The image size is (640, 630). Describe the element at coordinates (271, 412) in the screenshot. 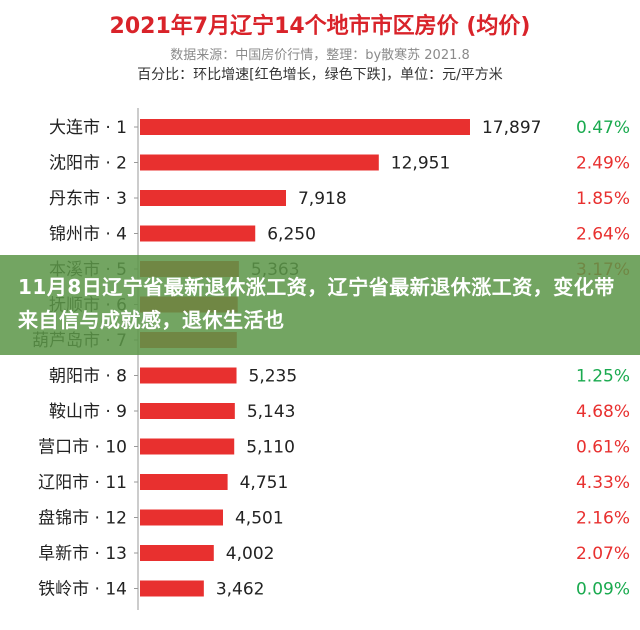

I see `value-label: 5,143` at that location.